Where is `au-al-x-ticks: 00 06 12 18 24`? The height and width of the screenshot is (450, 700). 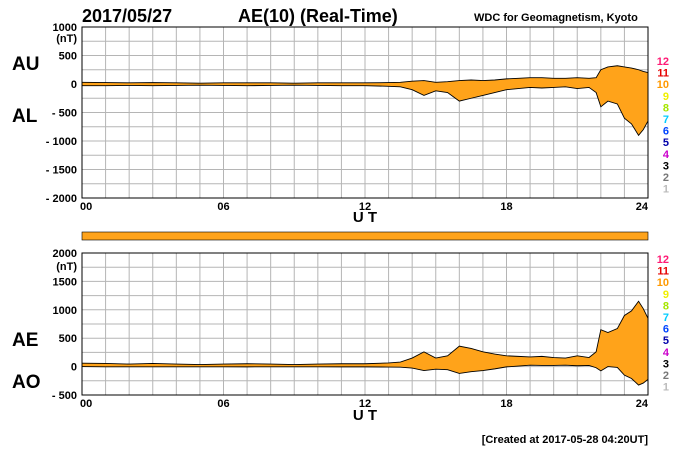 au-al-x-ticks: 00 06 12 18 24 is located at coordinates (364, 207).